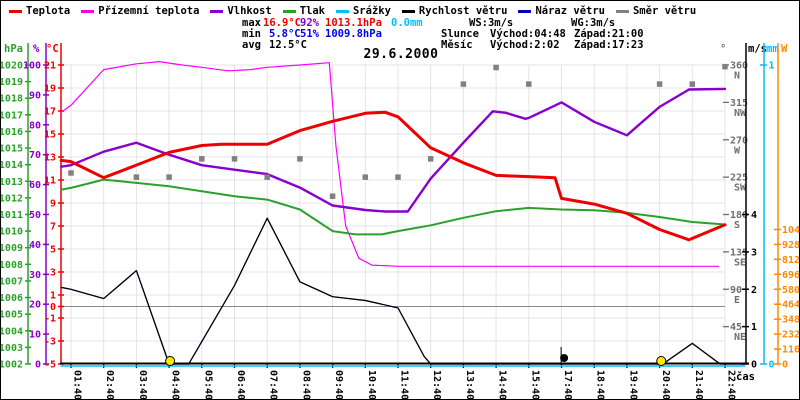 The width and height of the screenshot is (800, 400). What do you see at coordinates (207, 384) in the screenshot?
I see `time-axis-tick-label: 05:40` at bounding box center [207, 384].